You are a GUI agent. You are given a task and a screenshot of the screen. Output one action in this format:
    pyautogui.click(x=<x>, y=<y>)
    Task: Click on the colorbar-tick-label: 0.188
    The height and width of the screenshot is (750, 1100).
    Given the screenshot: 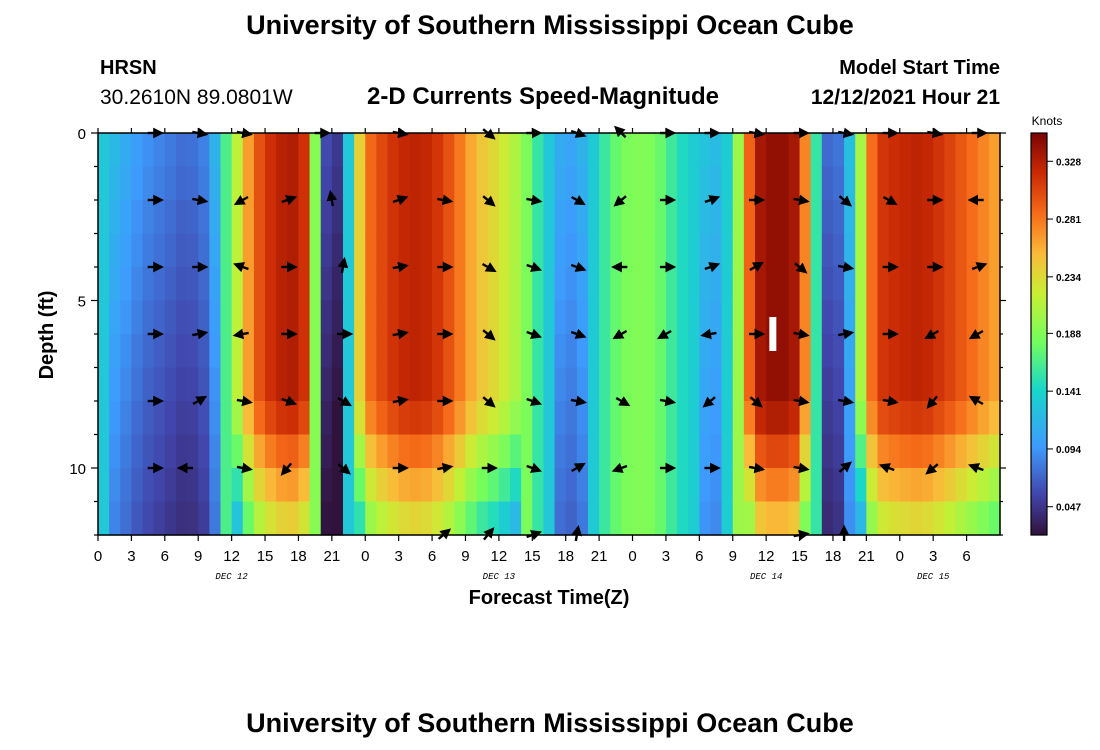 What is the action you would take?
    pyautogui.click(x=1068, y=334)
    